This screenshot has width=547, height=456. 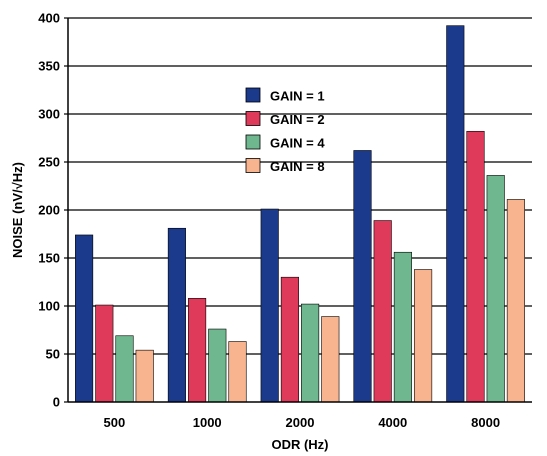 What do you see at coordinates (49, 18) in the screenshot?
I see `y-tick-label: 400` at bounding box center [49, 18].